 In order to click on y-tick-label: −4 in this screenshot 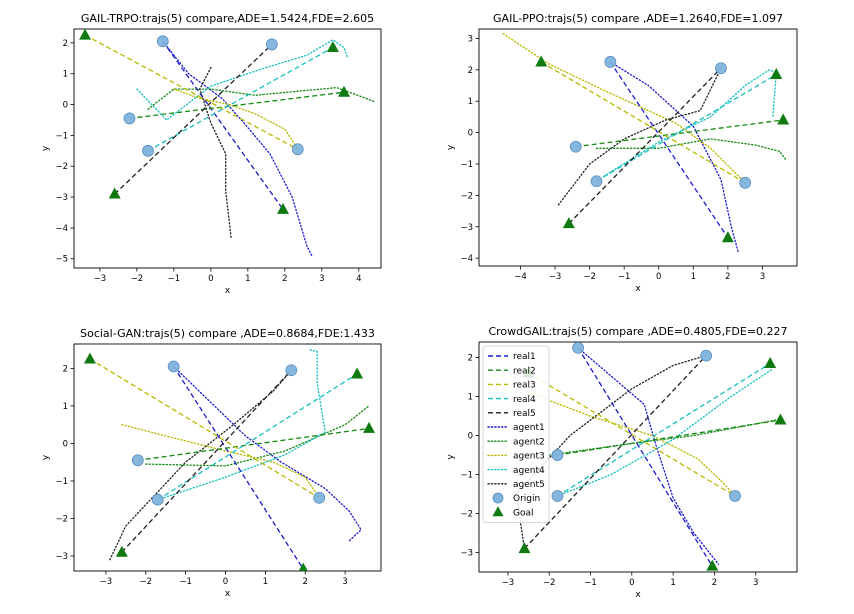, I will do `click(466, 259)`.